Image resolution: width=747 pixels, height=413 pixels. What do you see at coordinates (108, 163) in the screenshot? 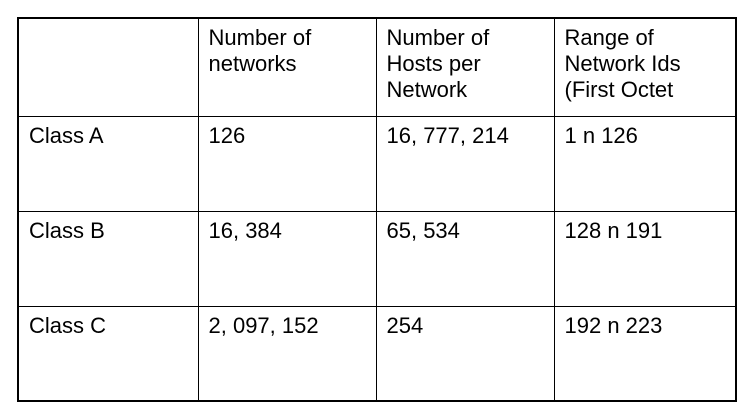
I see `class-cell: Class A` at bounding box center [108, 163].